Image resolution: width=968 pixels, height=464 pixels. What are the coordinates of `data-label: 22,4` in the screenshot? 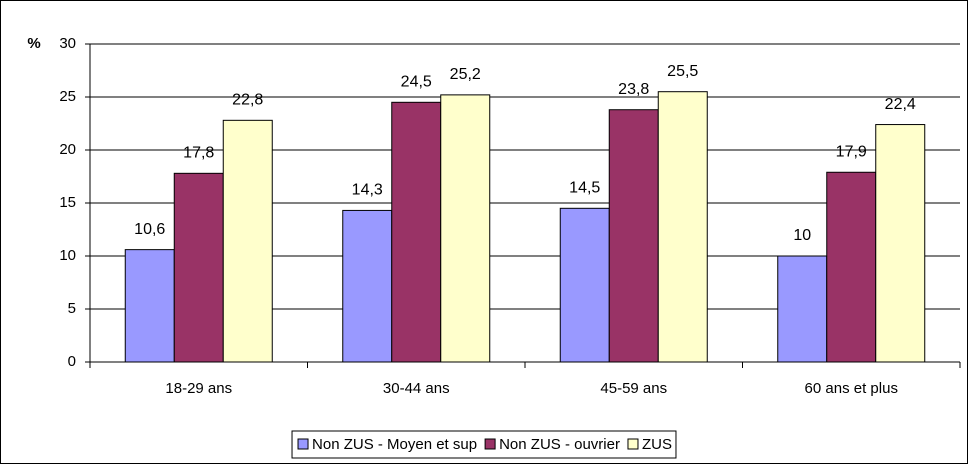 It's located at (900, 104).